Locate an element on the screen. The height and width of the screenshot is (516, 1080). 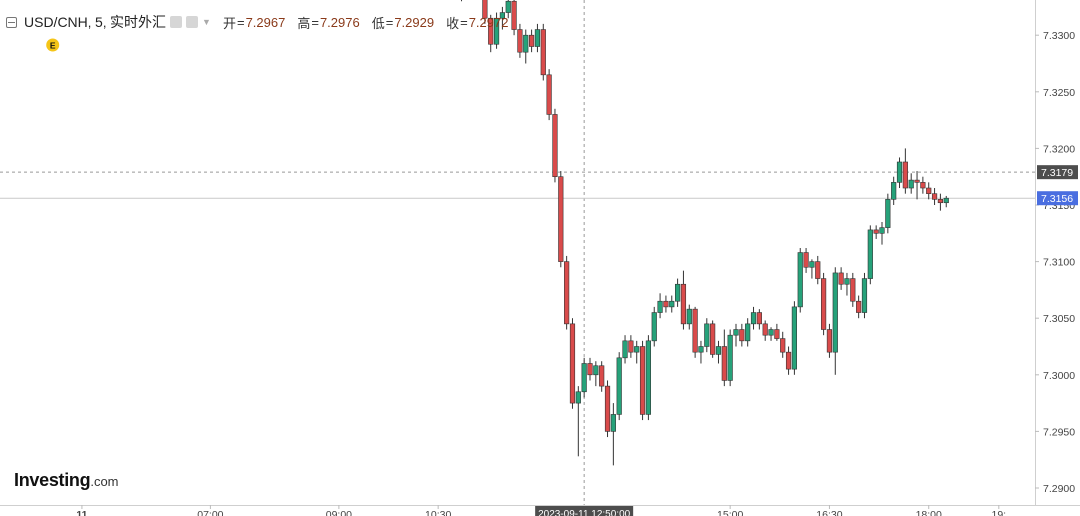
x-tick-label: 19: is located at coordinates (998, 512).